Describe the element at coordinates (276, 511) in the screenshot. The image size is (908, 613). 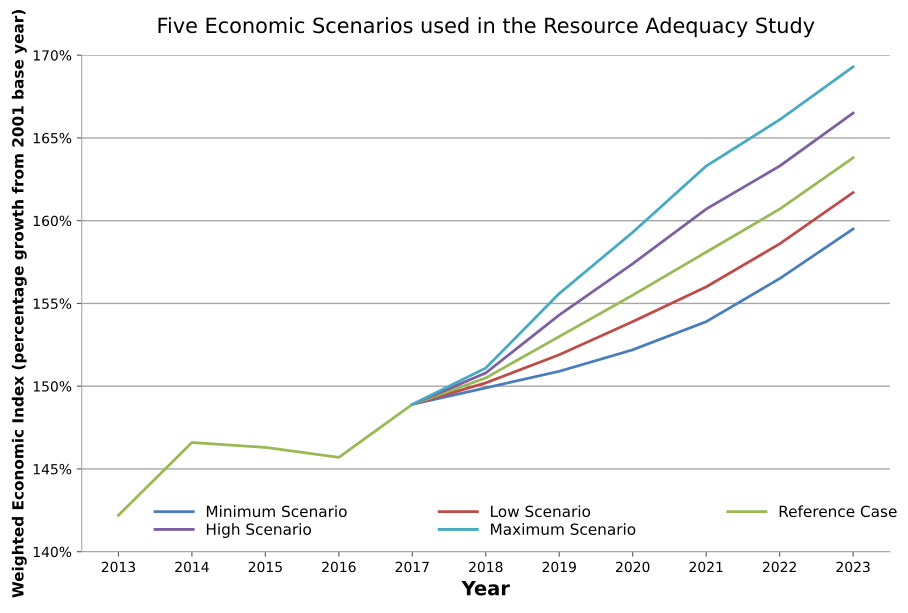
I see `legend-label: Minimum Scenario` at that location.